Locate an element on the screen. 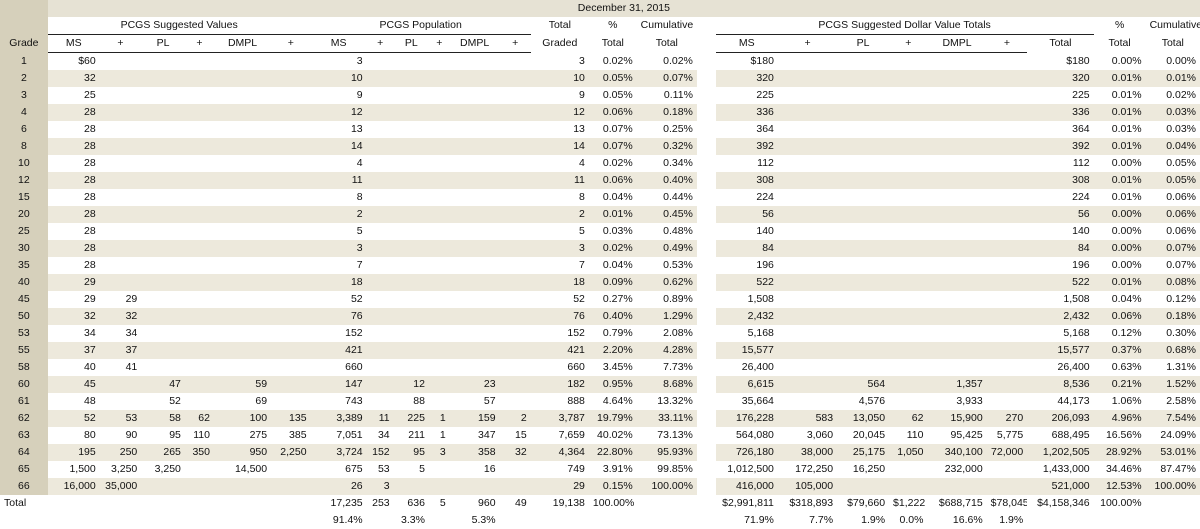 This screenshot has width=1200, height=529. total-dollar-pl-plus: $1,222 is located at coordinates (909, 503).